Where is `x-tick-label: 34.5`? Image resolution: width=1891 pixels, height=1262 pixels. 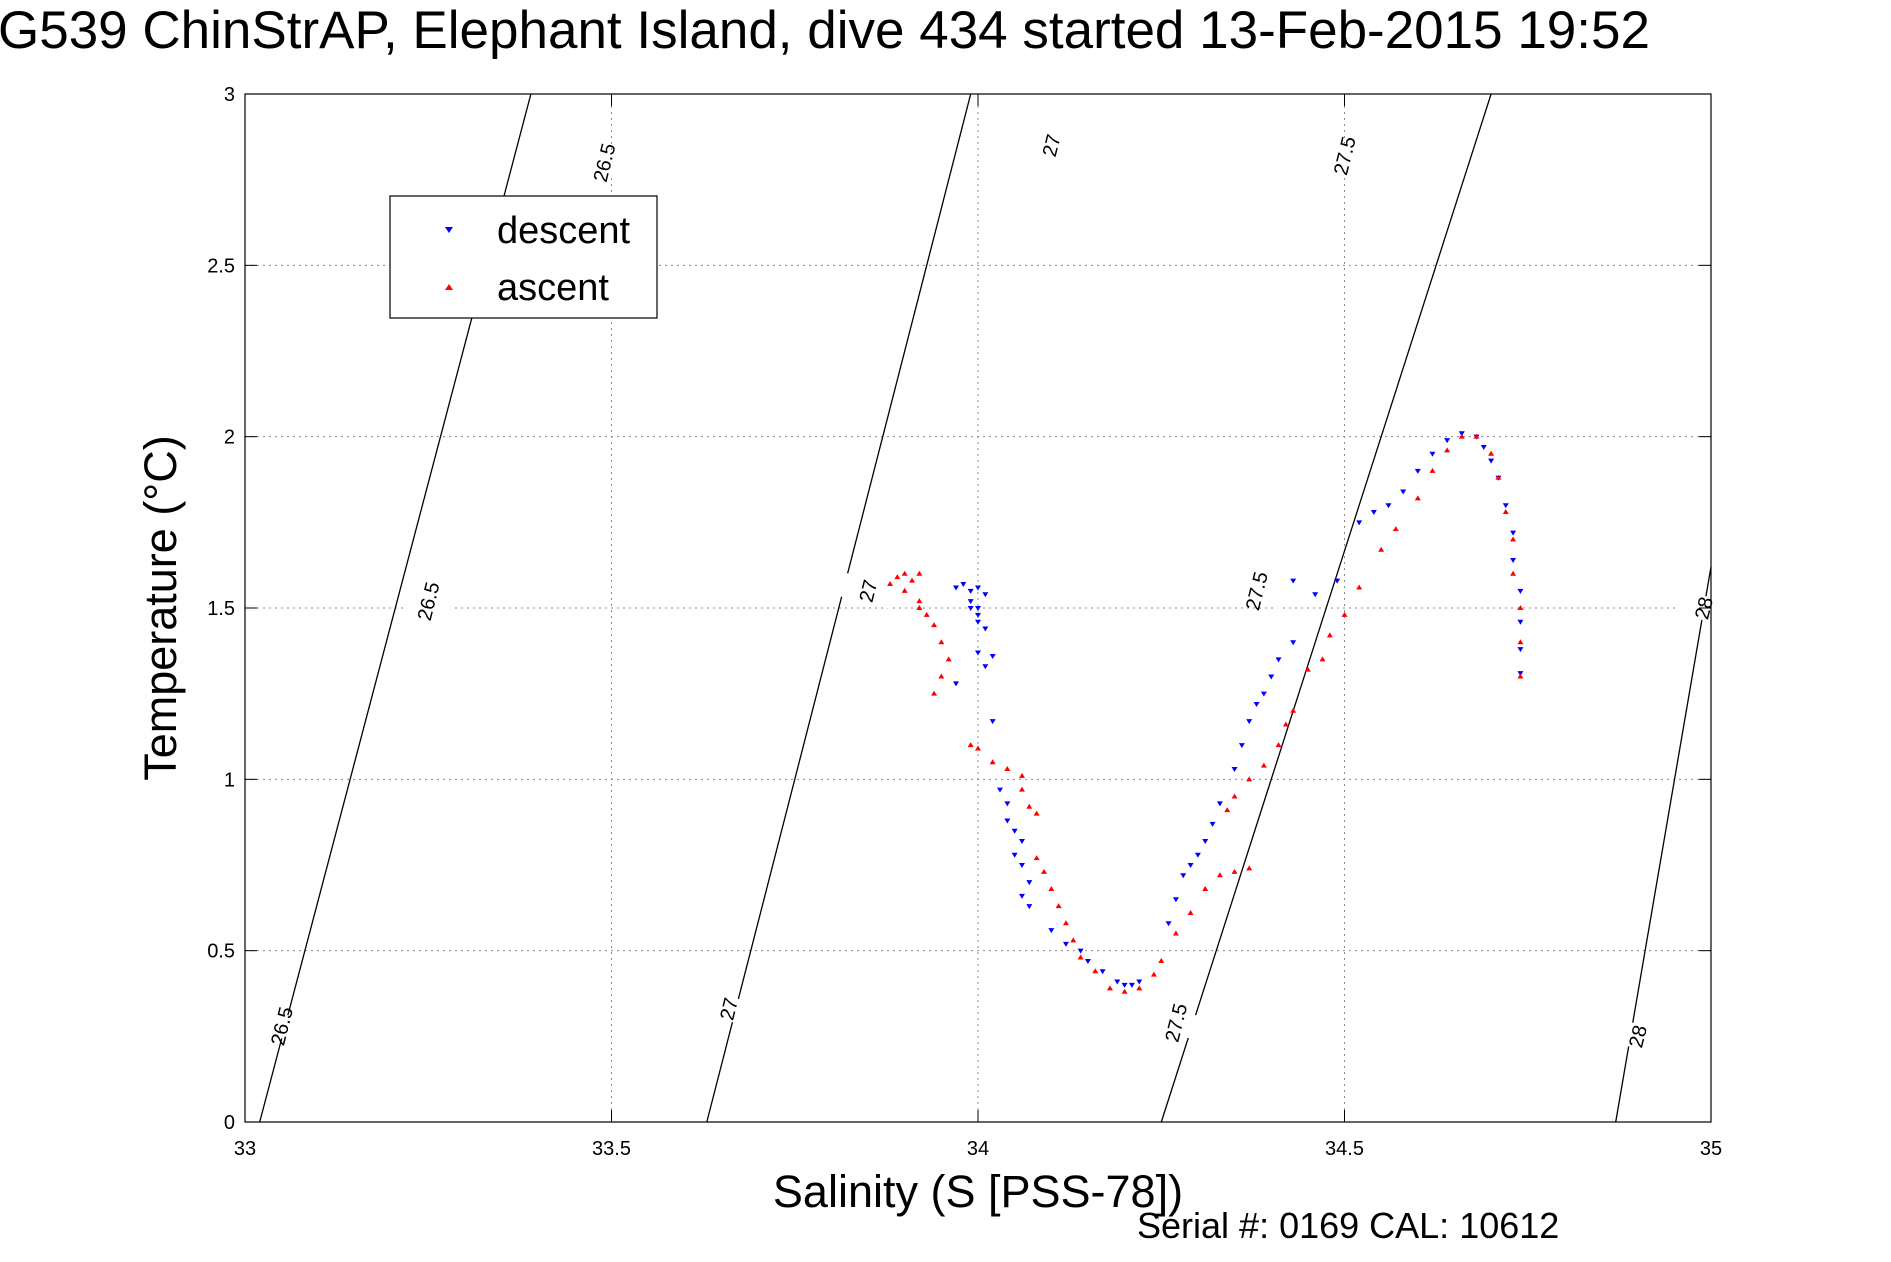
x-tick-label: 34.5 is located at coordinates (1344, 1149).